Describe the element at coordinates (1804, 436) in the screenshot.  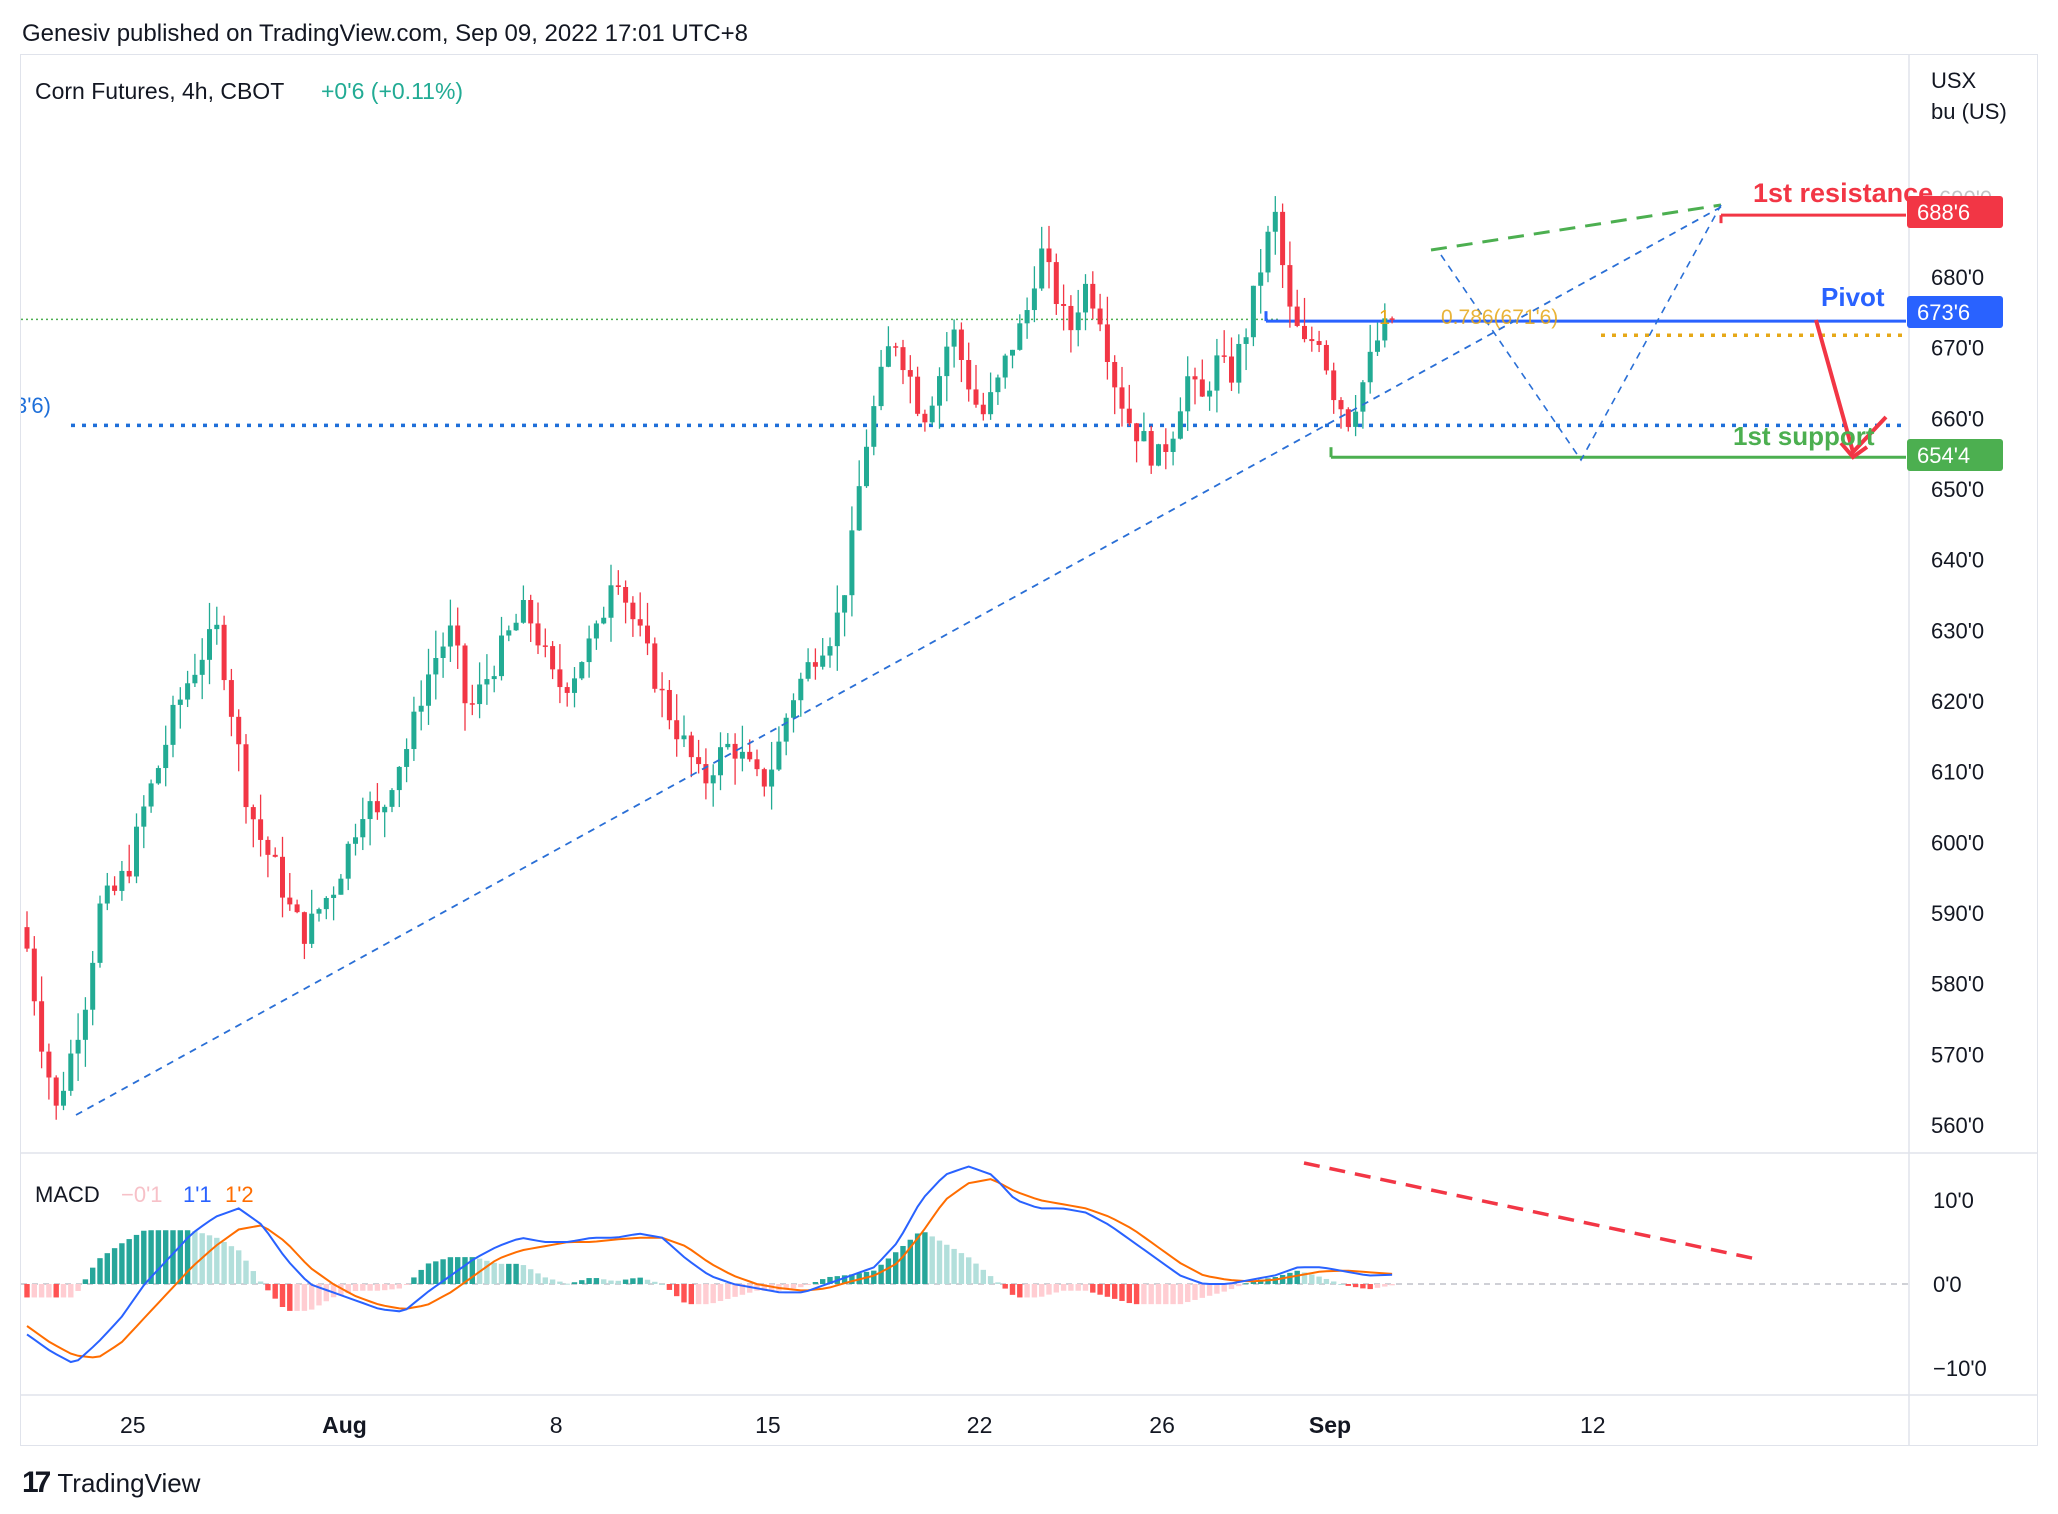
I see `support-annotation: 1st support` at that location.